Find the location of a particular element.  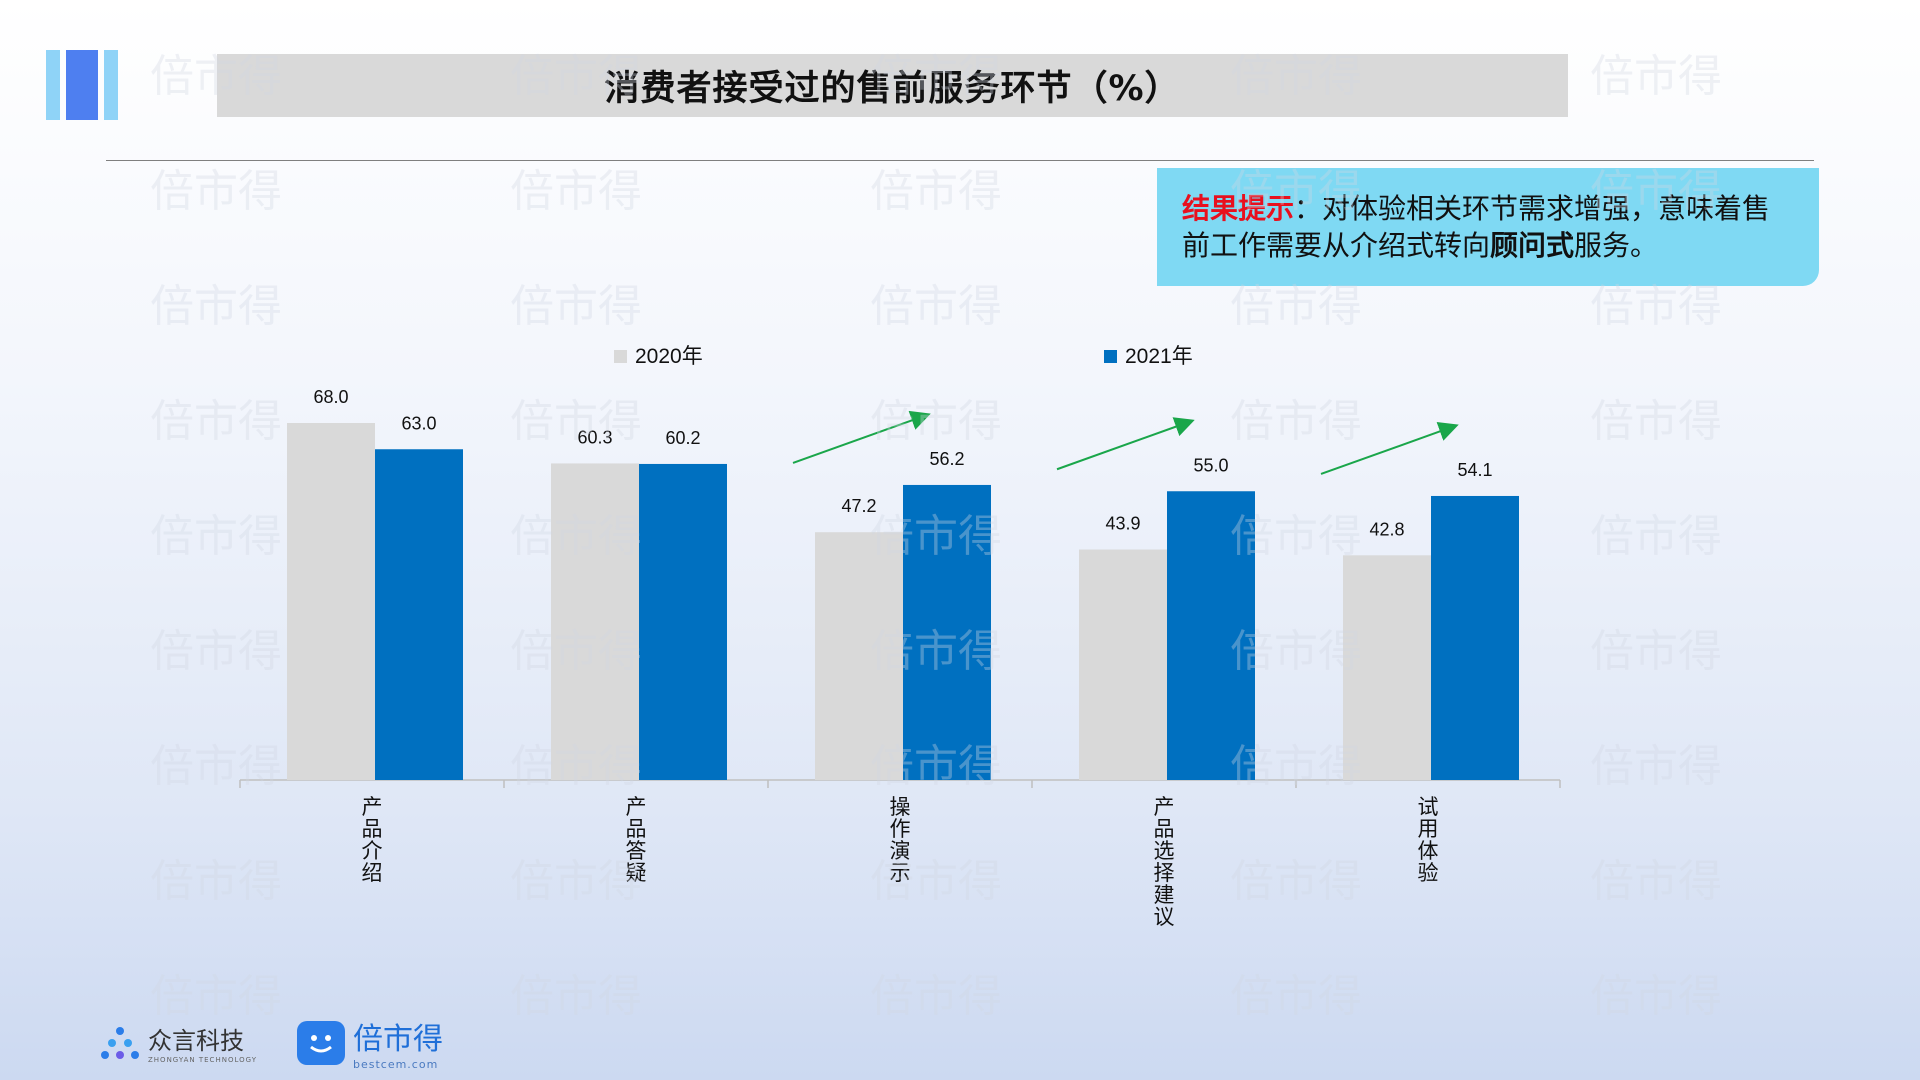

x-tick-label: 产品答疑 is located at coordinates (636, 840).